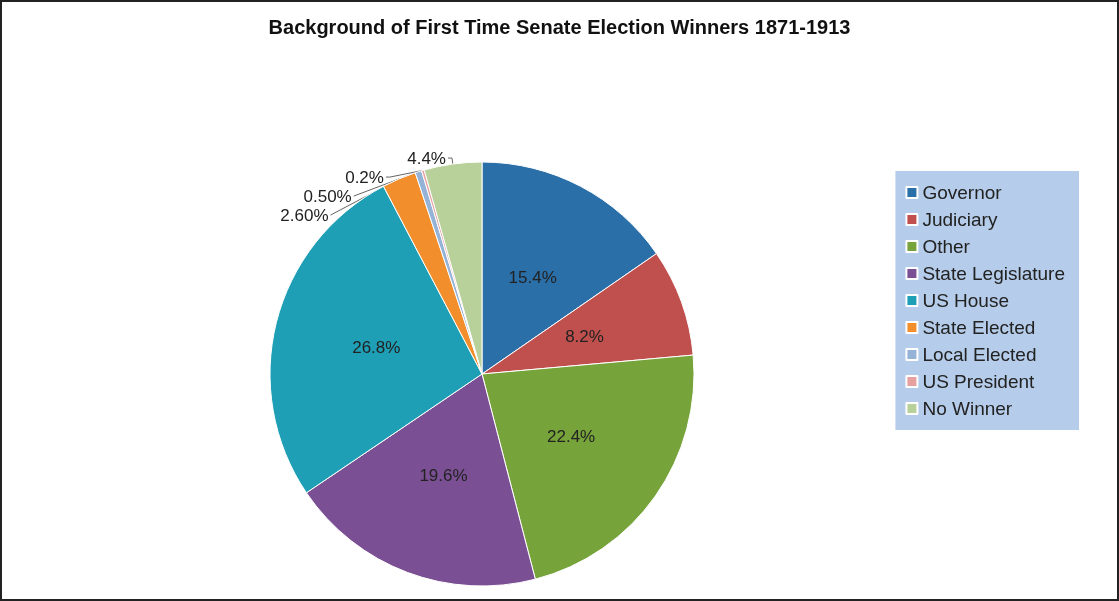 Image resolution: width=1119 pixels, height=601 pixels. I want to click on data-label: 15.4%, so click(532, 277).